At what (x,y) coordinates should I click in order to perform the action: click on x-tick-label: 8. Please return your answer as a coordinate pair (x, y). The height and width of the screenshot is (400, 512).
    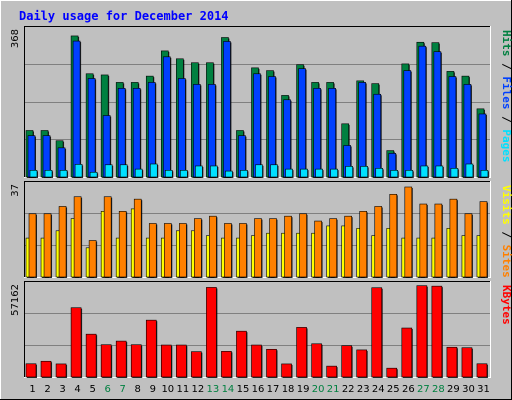
    Looking at the image, I should click on (138, 389).